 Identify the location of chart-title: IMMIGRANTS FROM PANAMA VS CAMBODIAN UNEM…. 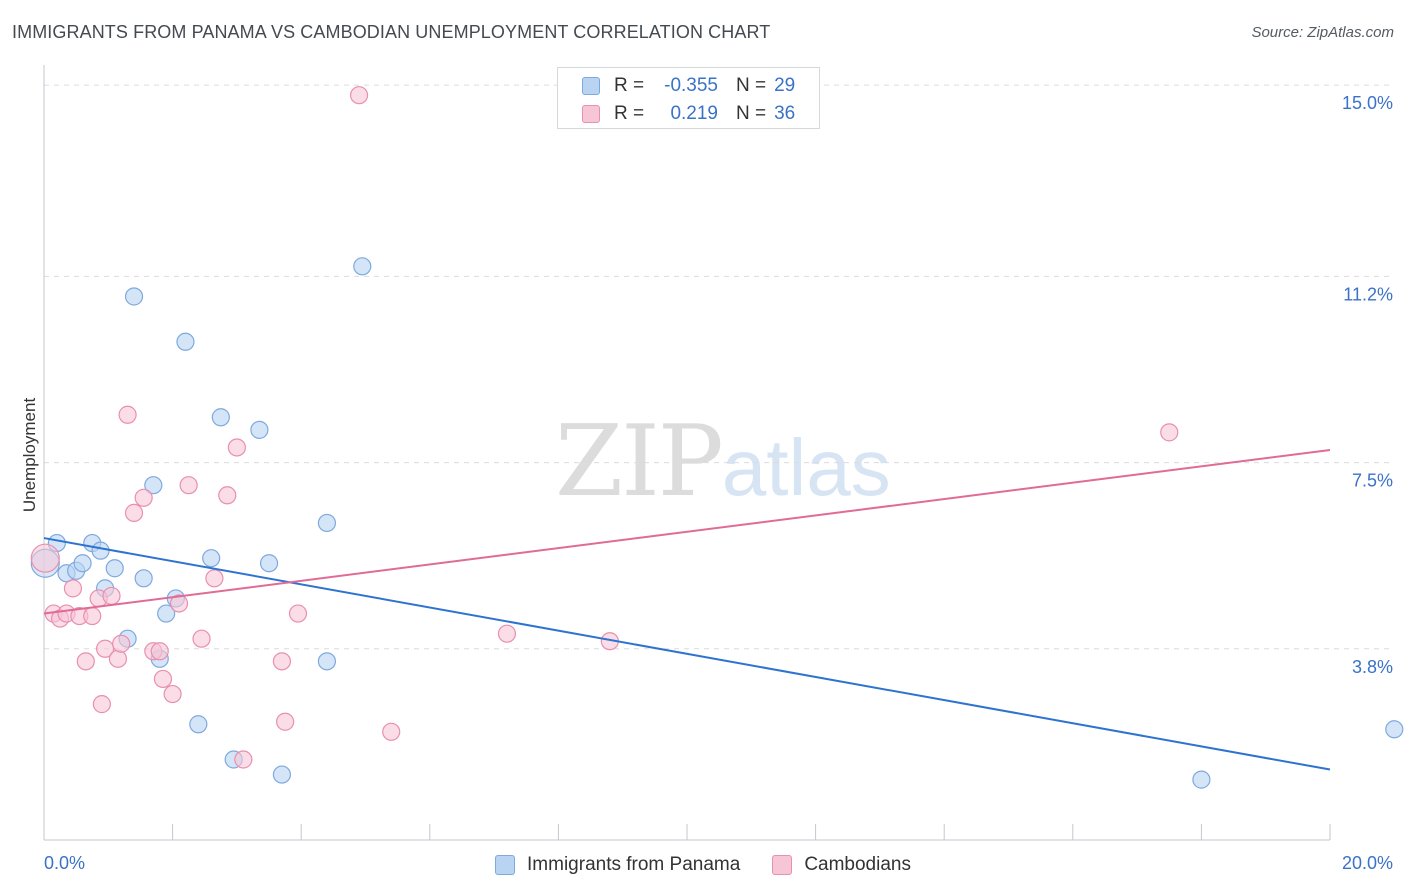
(391, 32).